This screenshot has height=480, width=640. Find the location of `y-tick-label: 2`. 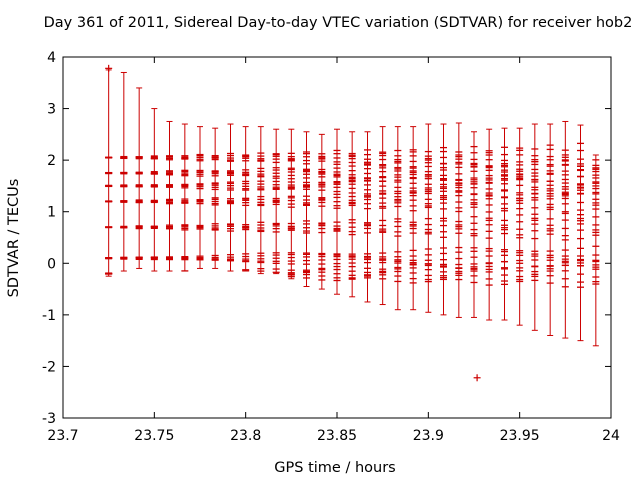

y-tick-label: 2 is located at coordinates (51, 161).